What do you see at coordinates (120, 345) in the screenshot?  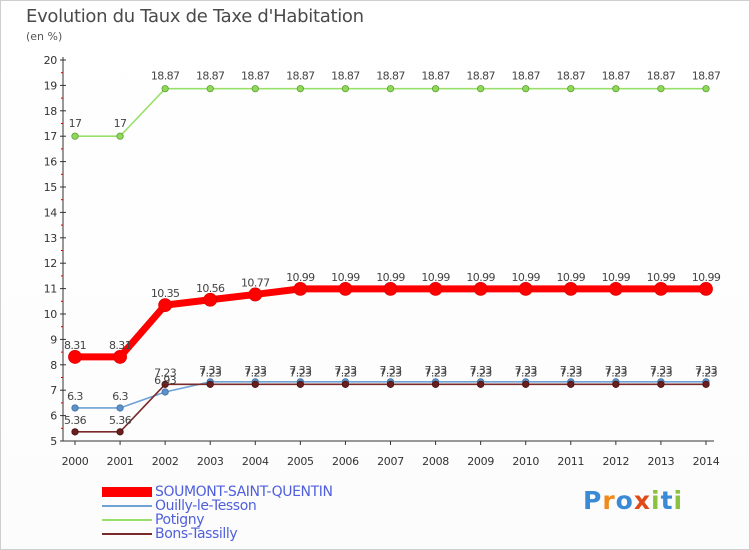 I see `data-label: 8.31` at bounding box center [120, 345].